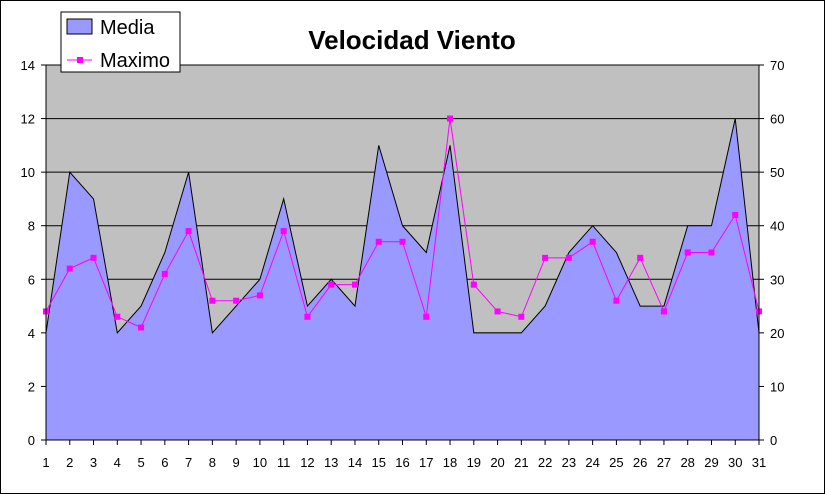  Describe the element at coordinates (93, 462) in the screenshot. I see `x-tick-label: 3` at that location.